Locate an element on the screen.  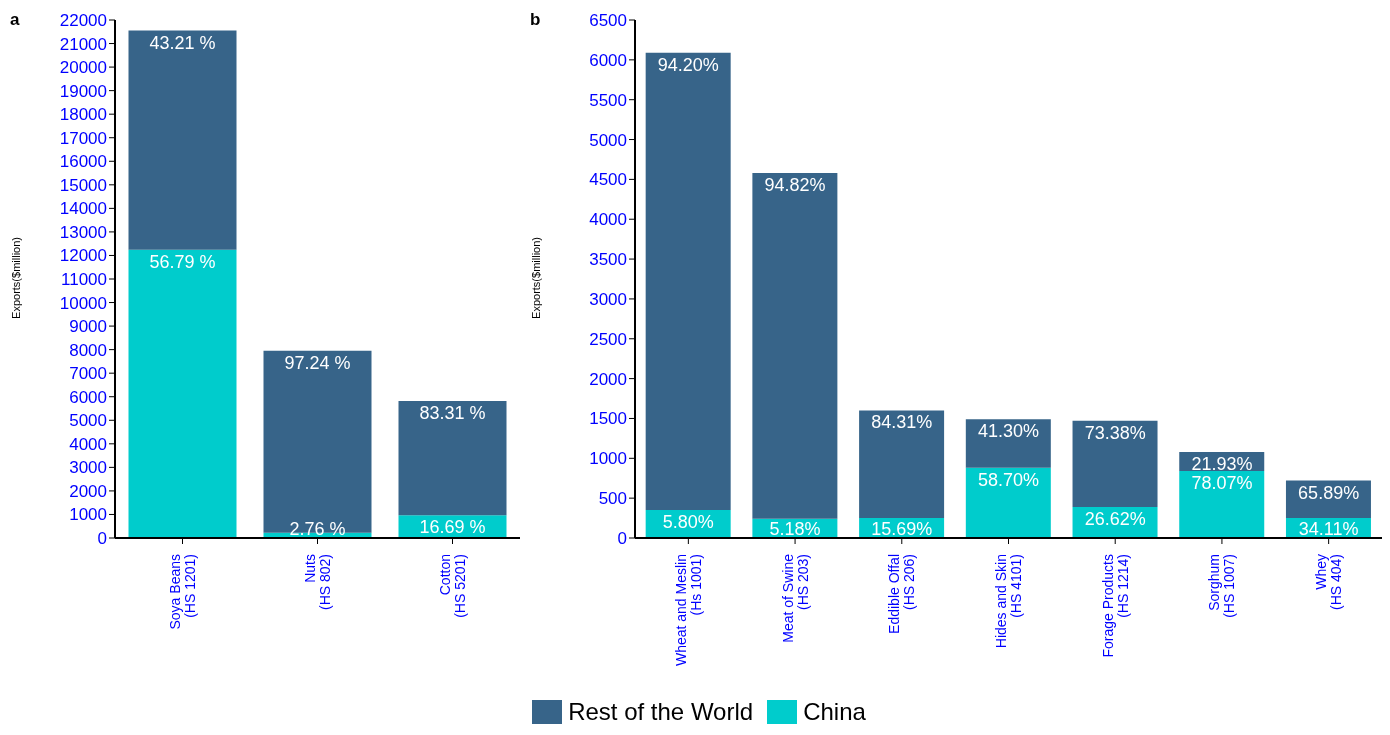
y-tick-label: 22000 is located at coordinates (83, 21).